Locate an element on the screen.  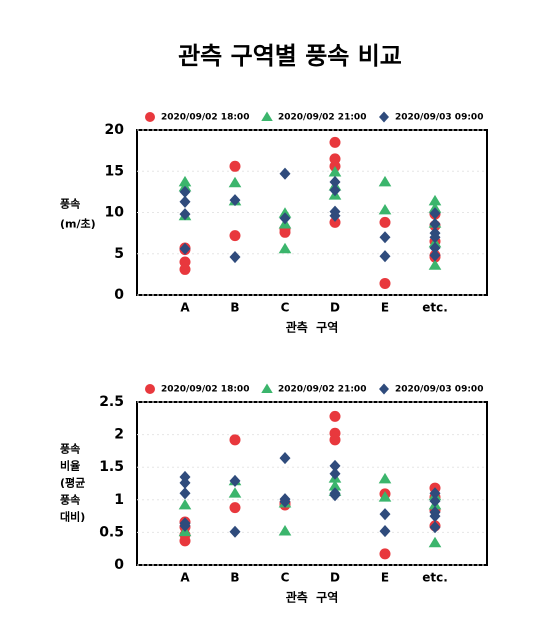
y-axis-label: 비율 is located at coordinates (70, 466).